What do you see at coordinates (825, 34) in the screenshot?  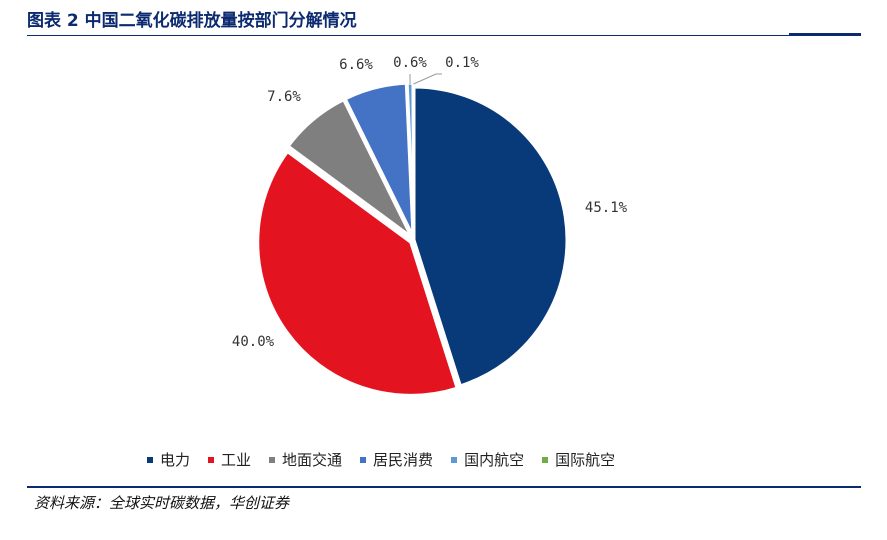 I see `title-divider-accent` at bounding box center [825, 34].